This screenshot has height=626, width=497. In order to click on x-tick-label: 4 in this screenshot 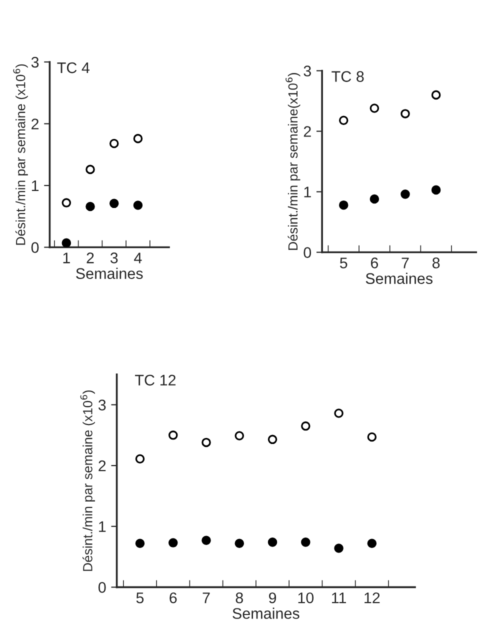, I will do `click(138, 258)`.